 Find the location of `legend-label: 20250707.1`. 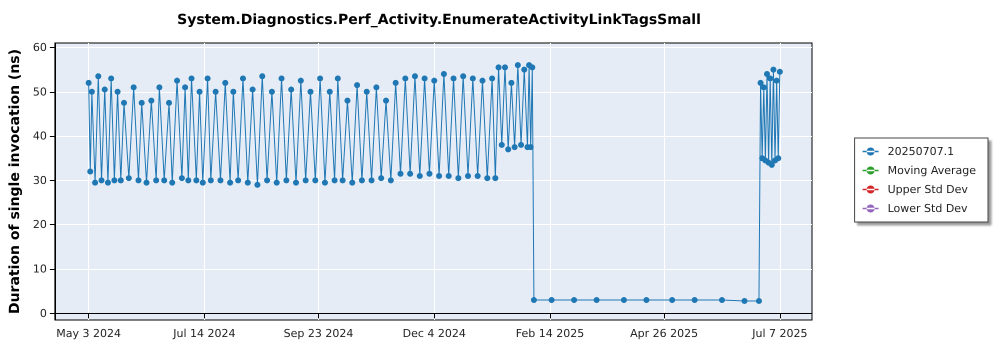

legend-label: 20250707.1 is located at coordinates (921, 151).